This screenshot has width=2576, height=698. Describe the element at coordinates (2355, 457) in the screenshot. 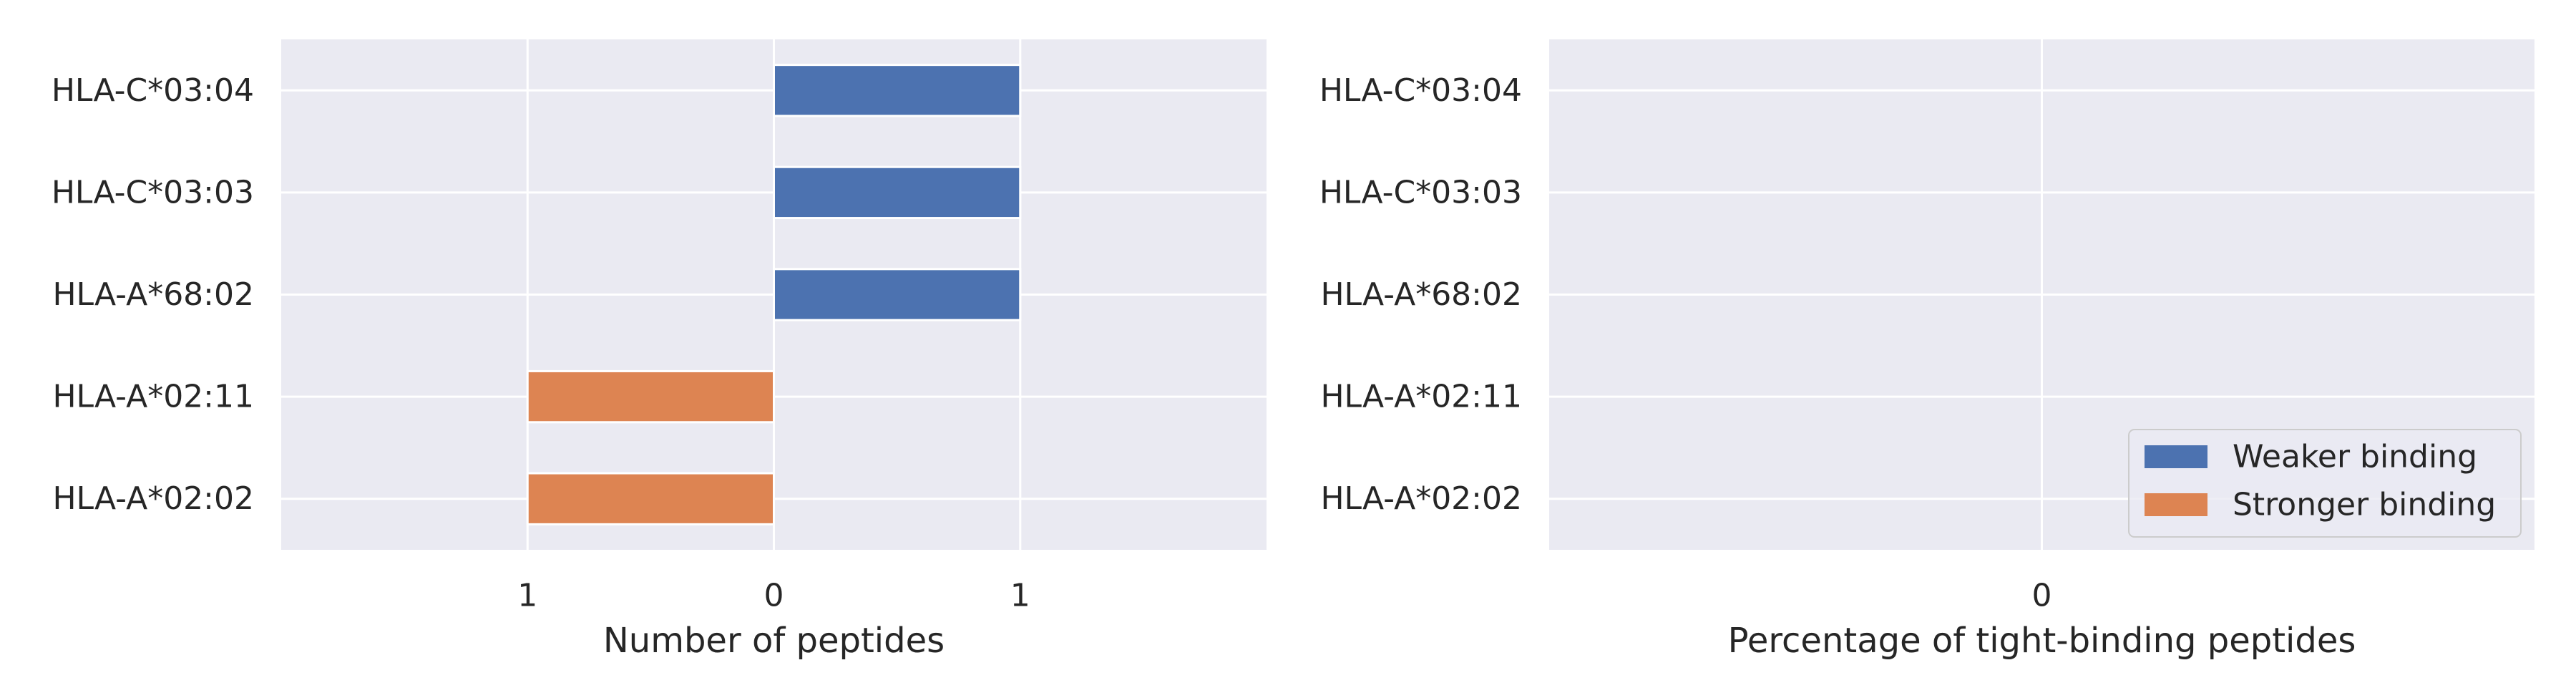

I see `legend-label-weaker-binding: Weaker binding` at that location.